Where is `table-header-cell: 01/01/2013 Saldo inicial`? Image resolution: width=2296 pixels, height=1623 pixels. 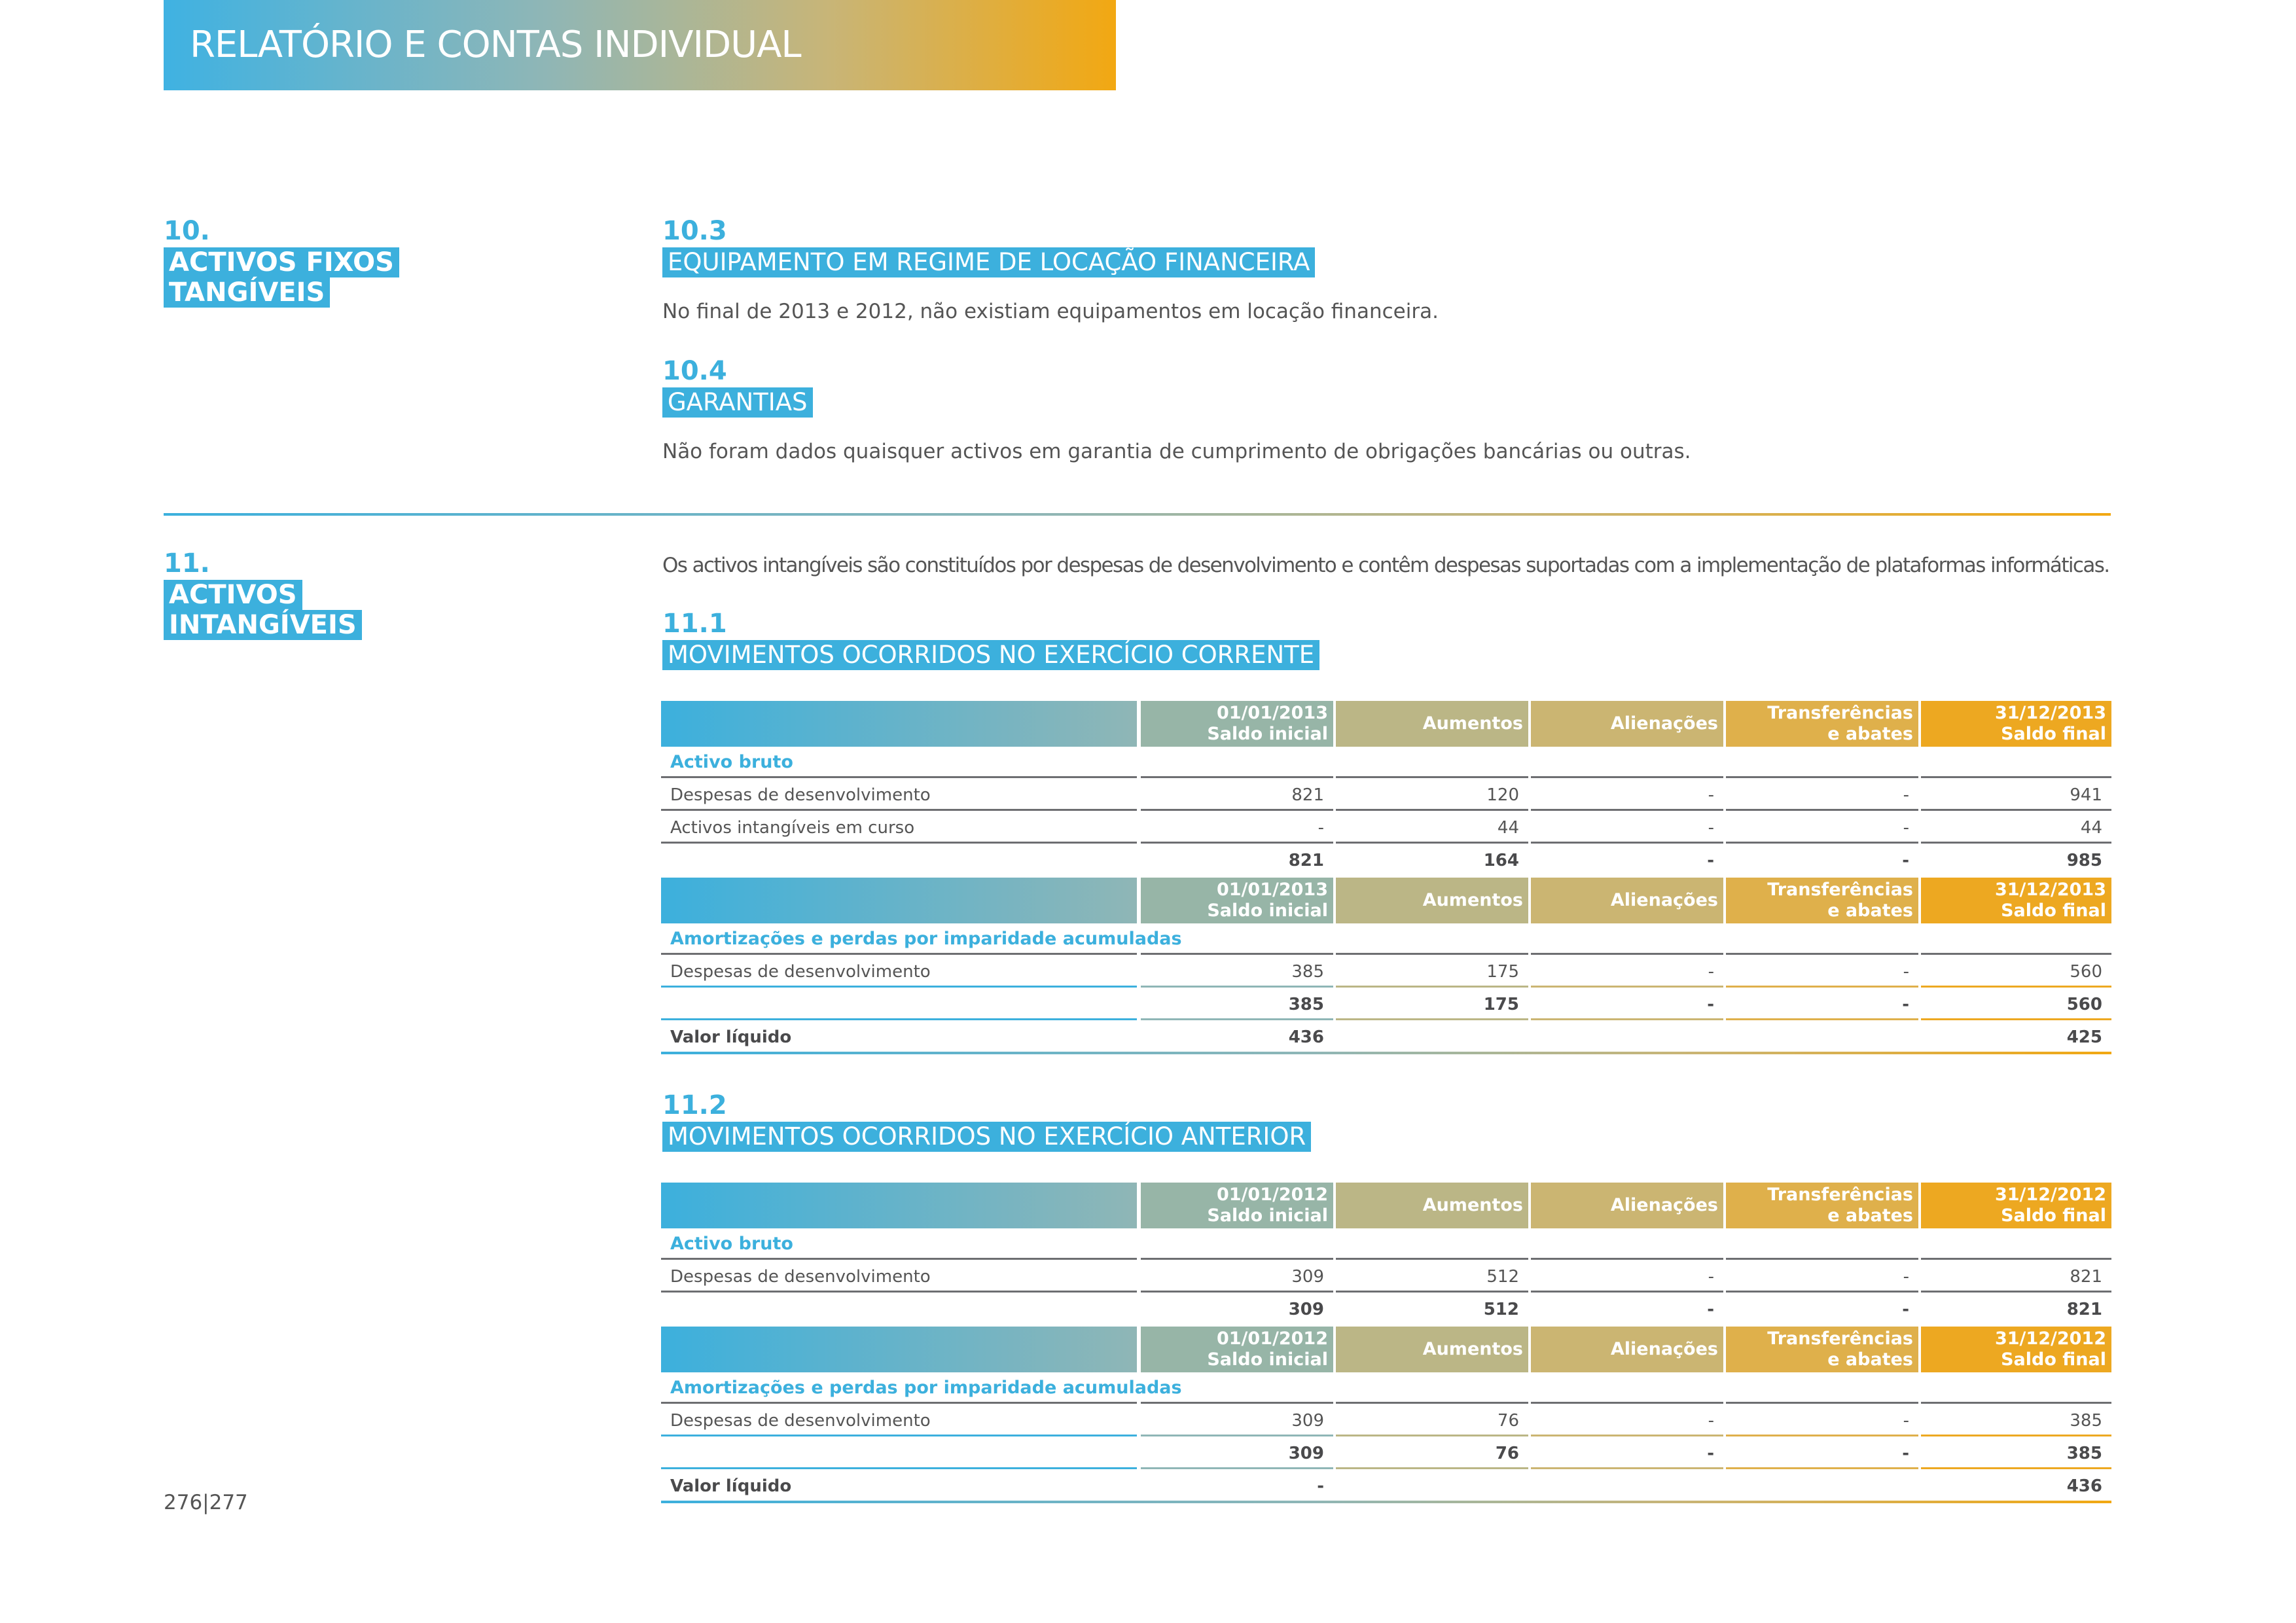 table-header-cell: 01/01/2013 Saldo inicial is located at coordinates (1237, 901).